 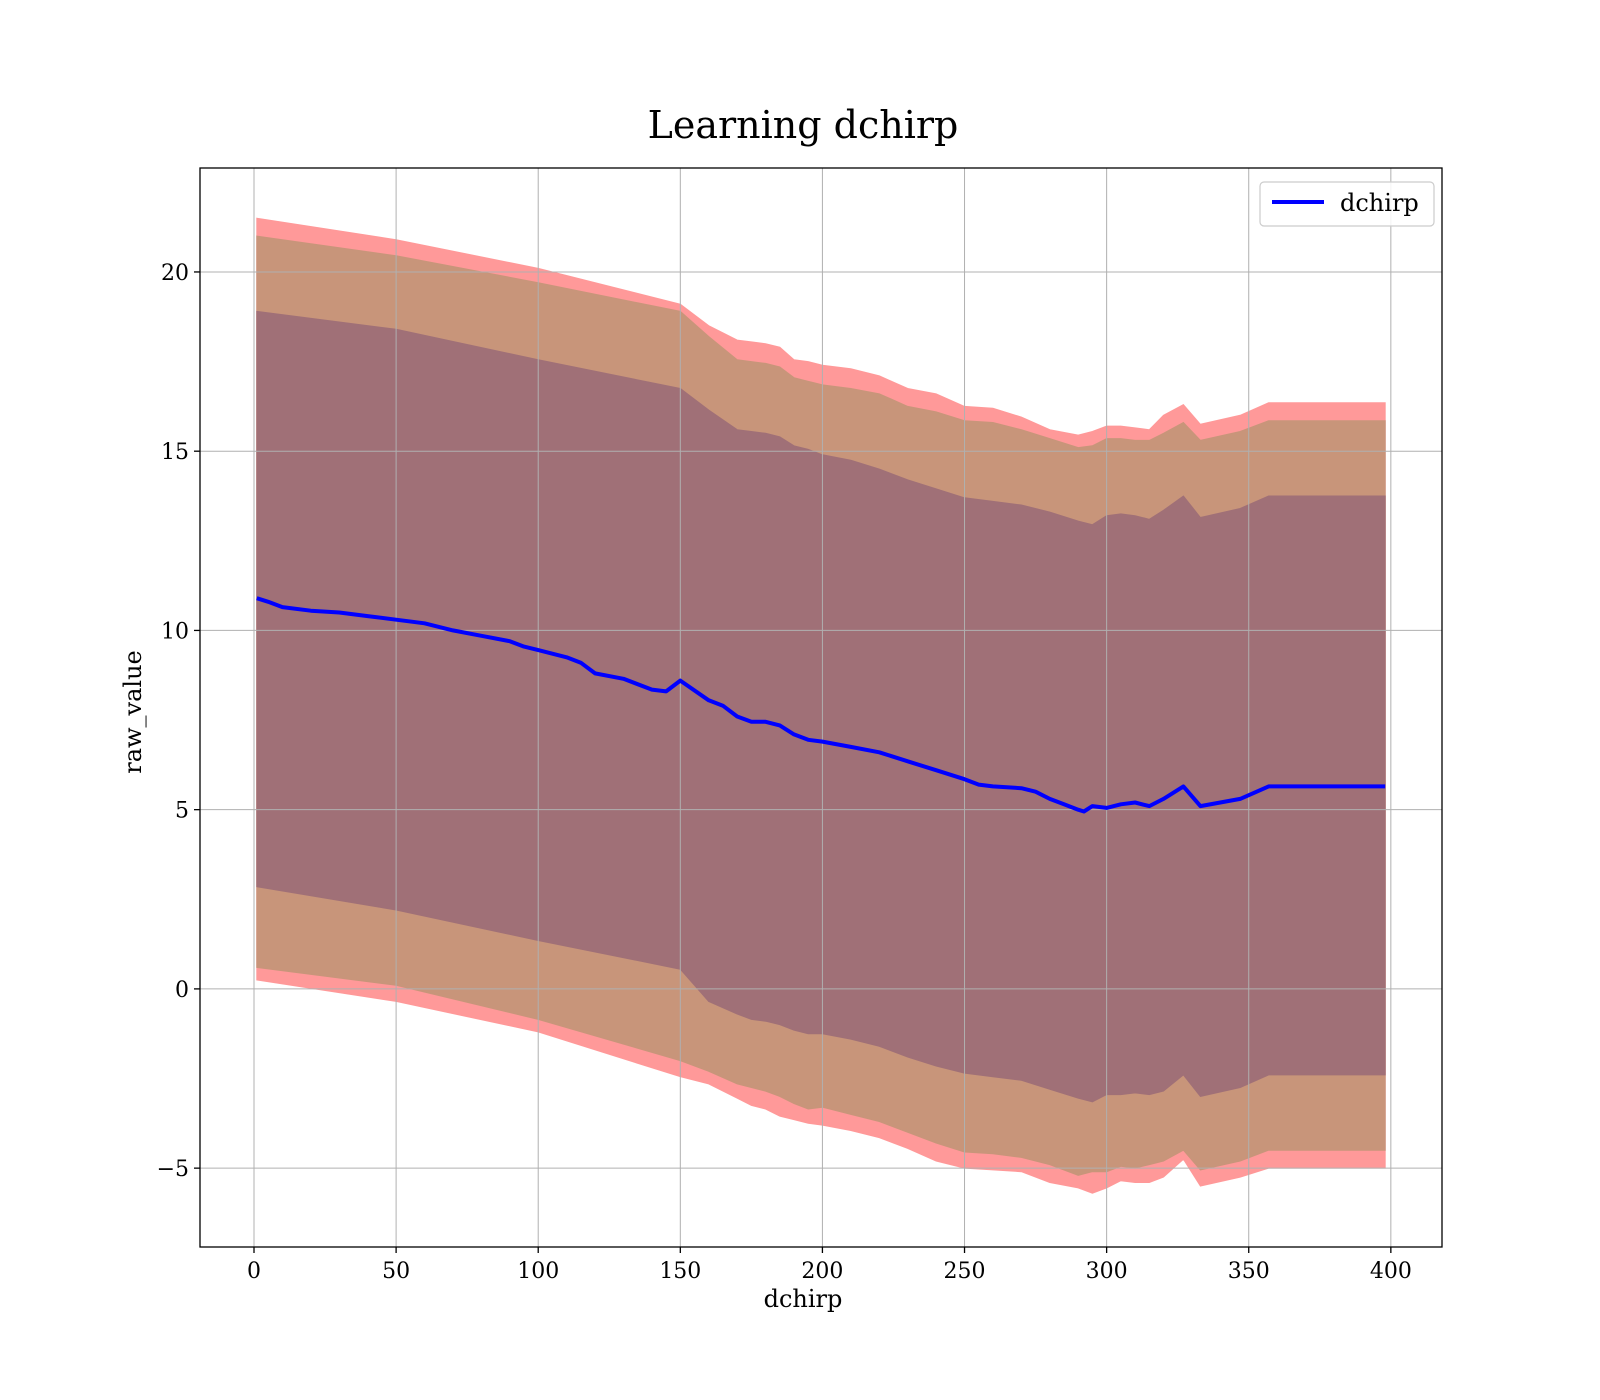 I want to click on chart-title: Learning dchirp, so click(x=803, y=125).